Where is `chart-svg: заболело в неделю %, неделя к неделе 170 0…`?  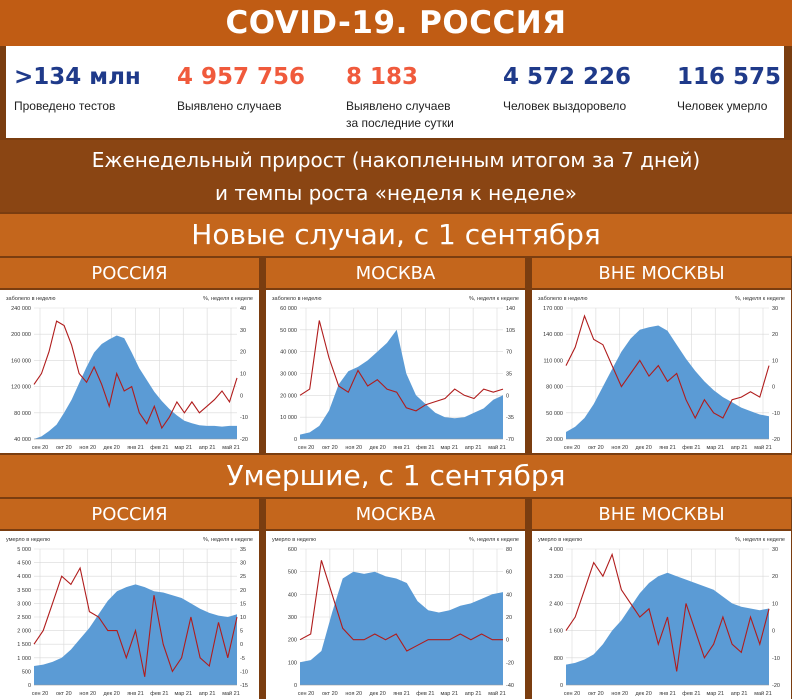
chart-svg: заболело в неделю %, неделя к неделе 170 0… is located at coordinates (661, 373).